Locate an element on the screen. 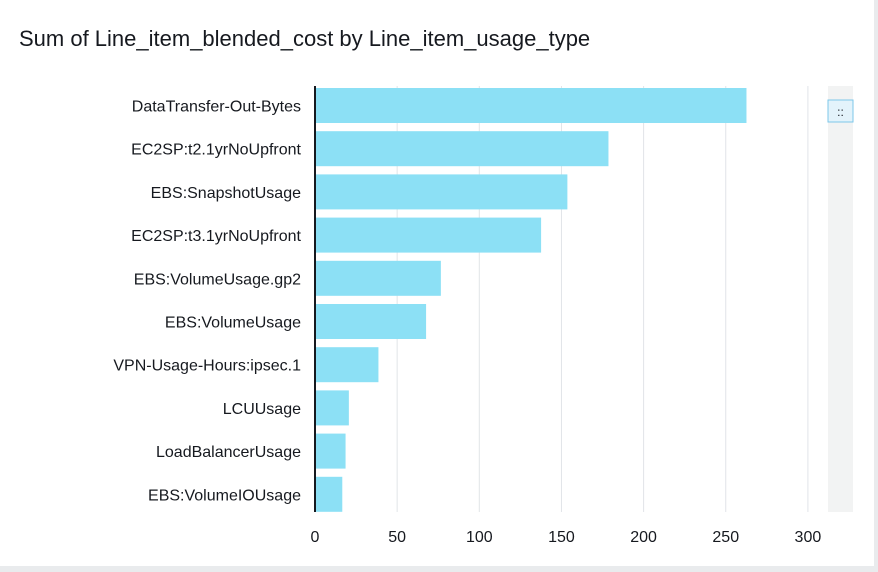 The image size is (878, 572). scrollbar-track is located at coordinates (840, 299).